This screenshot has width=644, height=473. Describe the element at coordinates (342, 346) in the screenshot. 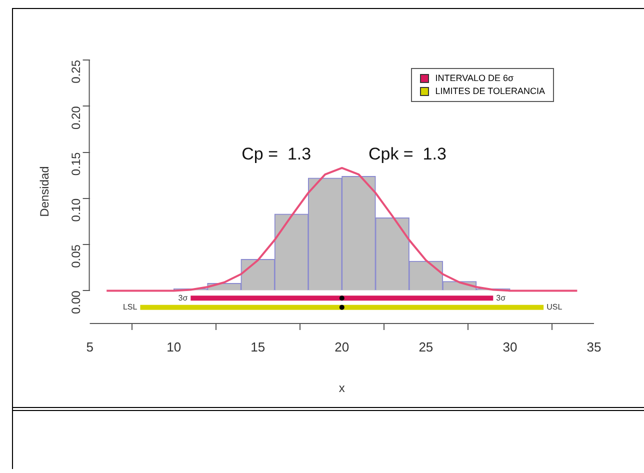

I see `x-tick-label: 20` at that location.